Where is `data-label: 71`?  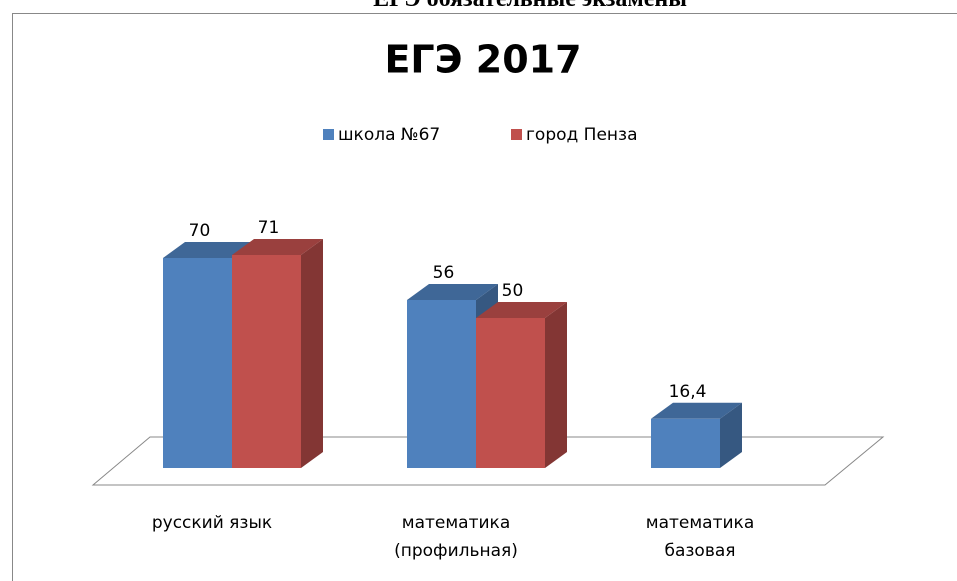
data-label: 71 is located at coordinates (269, 228).